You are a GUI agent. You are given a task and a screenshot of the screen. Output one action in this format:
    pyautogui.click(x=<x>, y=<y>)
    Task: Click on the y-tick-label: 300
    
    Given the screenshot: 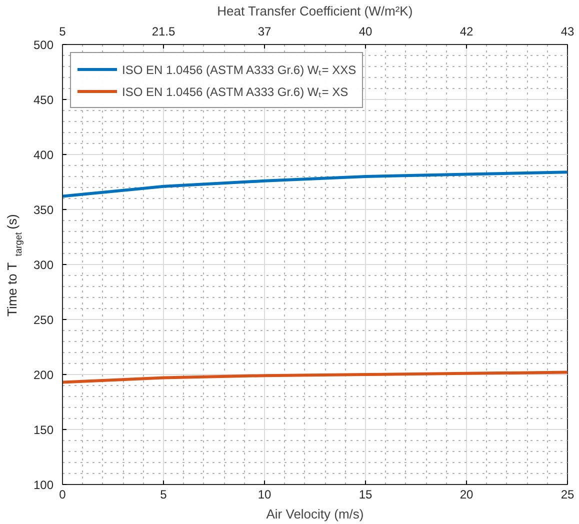 What is the action you would take?
    pyautogui.click(x=43, y=265)
    